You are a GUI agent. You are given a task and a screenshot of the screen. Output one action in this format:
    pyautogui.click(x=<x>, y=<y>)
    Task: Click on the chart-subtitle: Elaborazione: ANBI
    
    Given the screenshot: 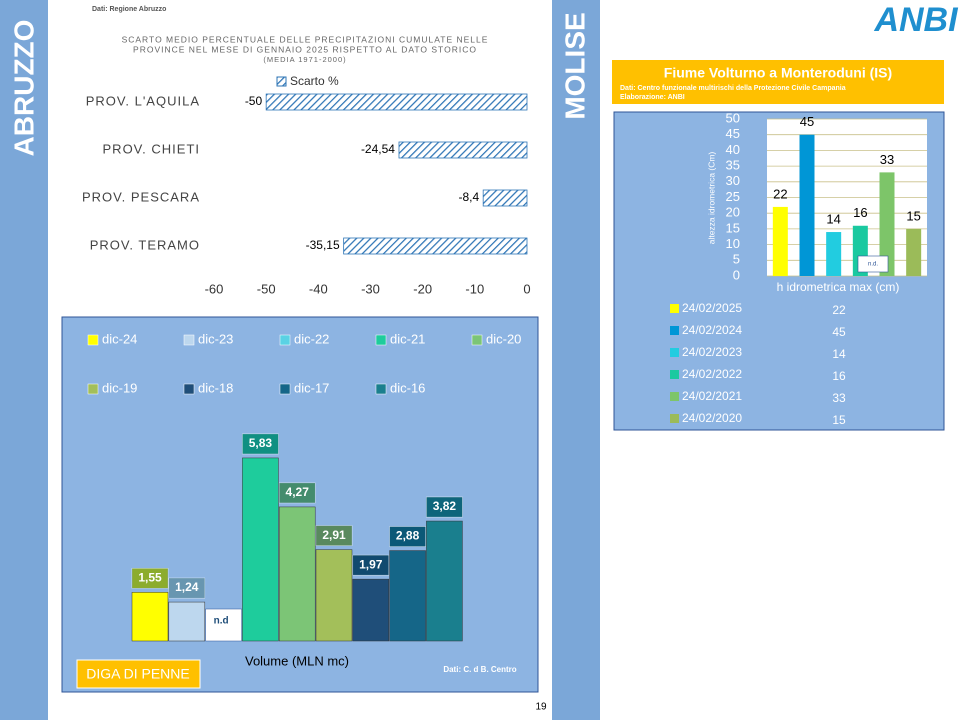 What is the action you would take?
    pyautogui.click(x=652, y=97)
    